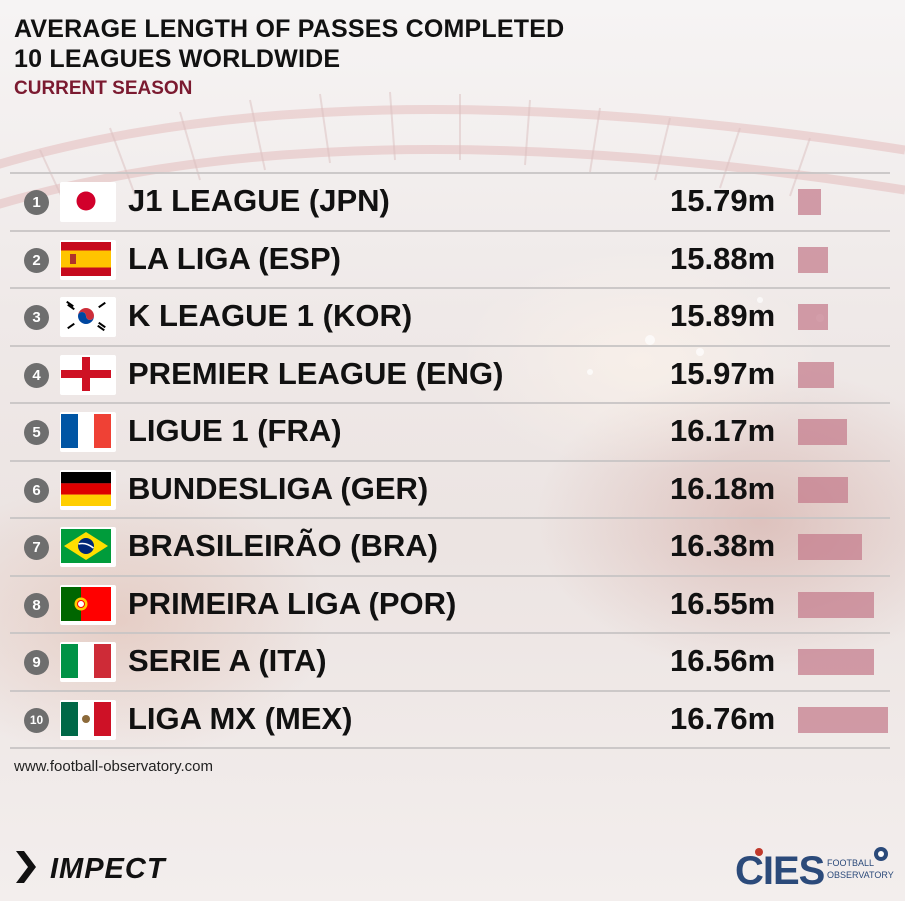  What do you see at coordinates (36, 432) in the screenshot?
I see `rank-badge: 5` at bounding box center [36, 432].